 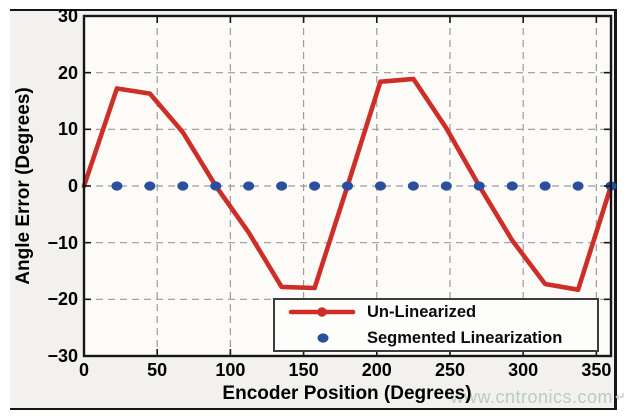 What do you see at coordinates (523, 370) in the screenshot?
I see `x-tick-label: 300` at bounding box center [523, 370].